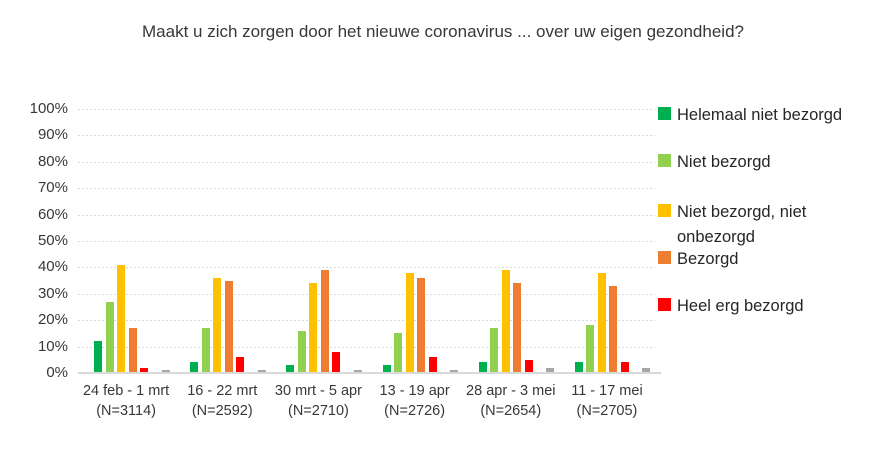 The image size is (886, 472). Describe the element at coordinates (398, 353) in the screenshot. I see `bar-s1-c3` at that location.